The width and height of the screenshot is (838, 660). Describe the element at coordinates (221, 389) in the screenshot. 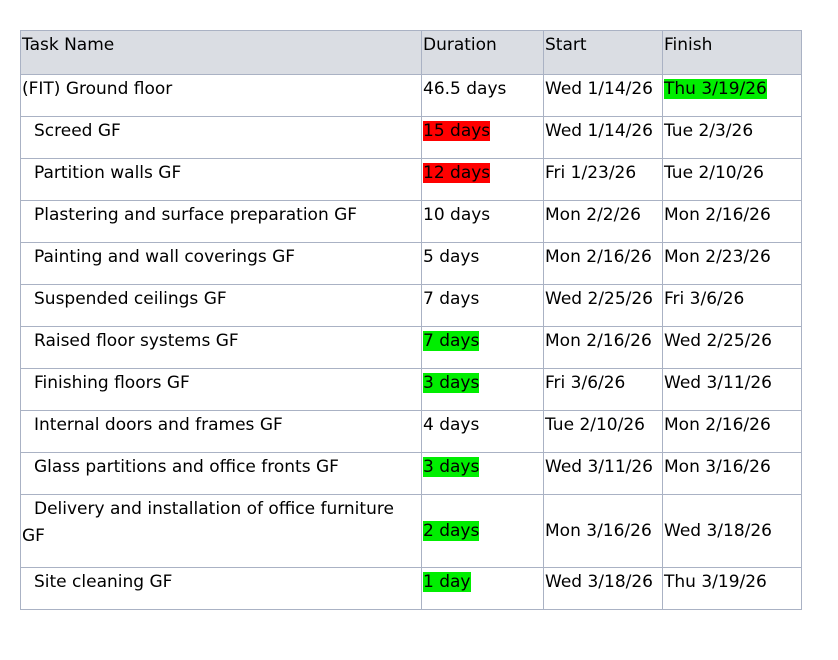

I see `task-name-cell: Finishing floors GF` at that location.